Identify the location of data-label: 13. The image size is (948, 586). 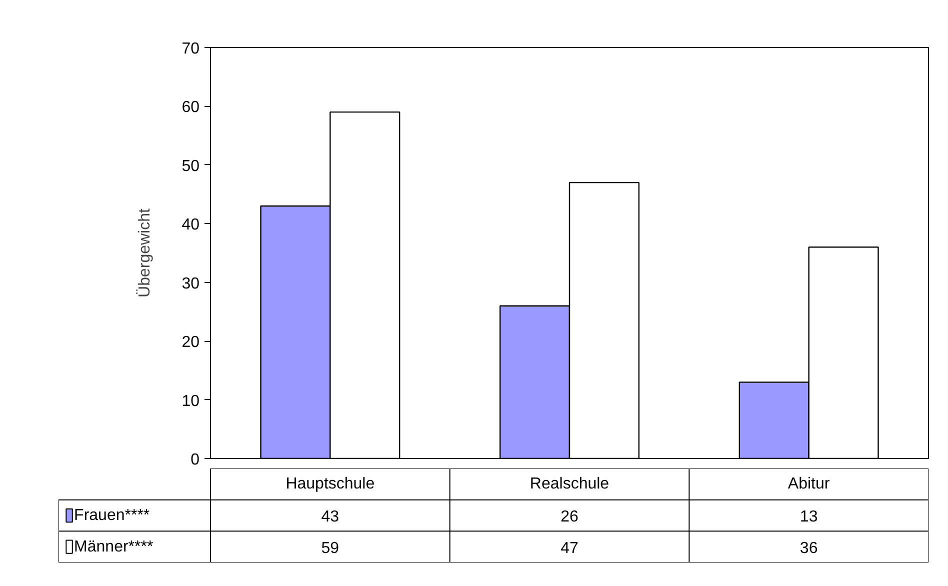
(809, 517).